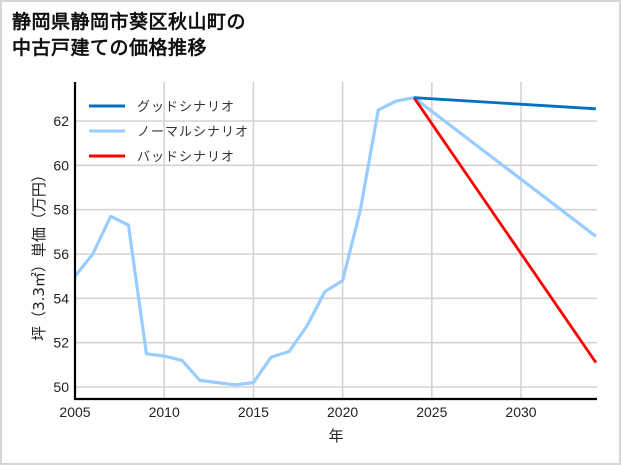  Describe the element at coordinates (61, 254) in the screenshot. I see `y-tick-label: 56` at that location.